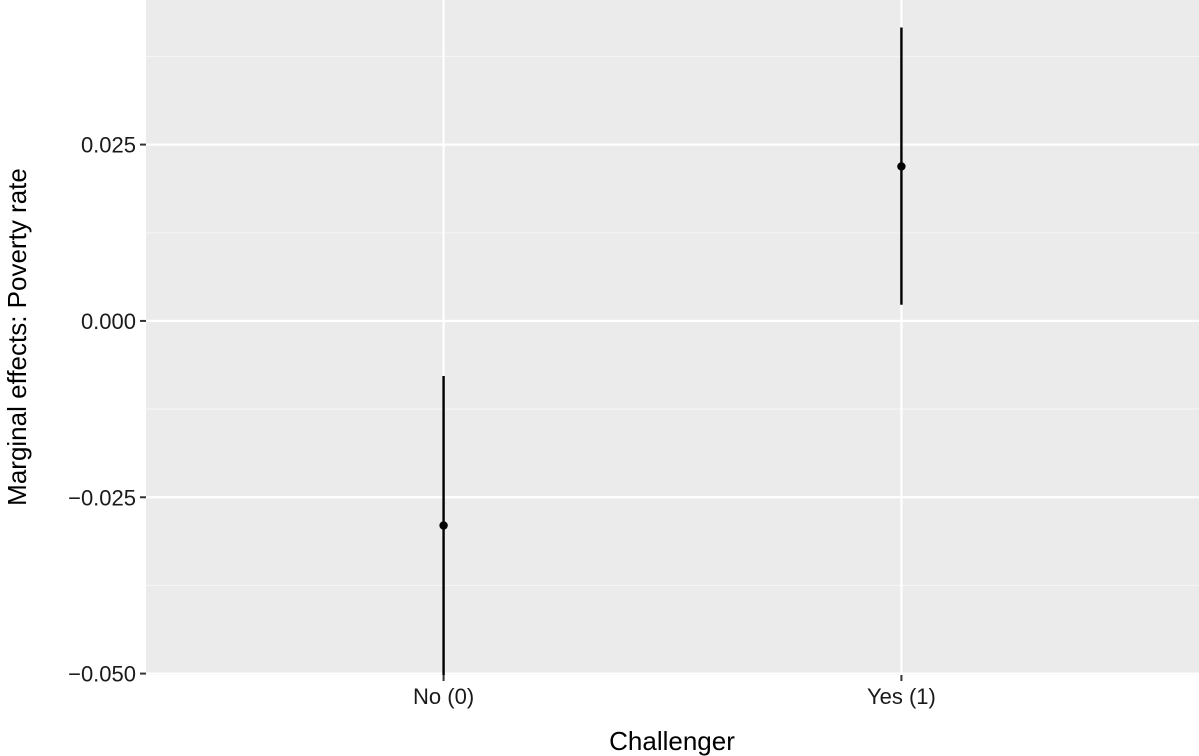 The height and width of the screenshot is (756, 1199). I want to click on y-axis-title: Marginal effects: Poverty rate, so click(17, 337).